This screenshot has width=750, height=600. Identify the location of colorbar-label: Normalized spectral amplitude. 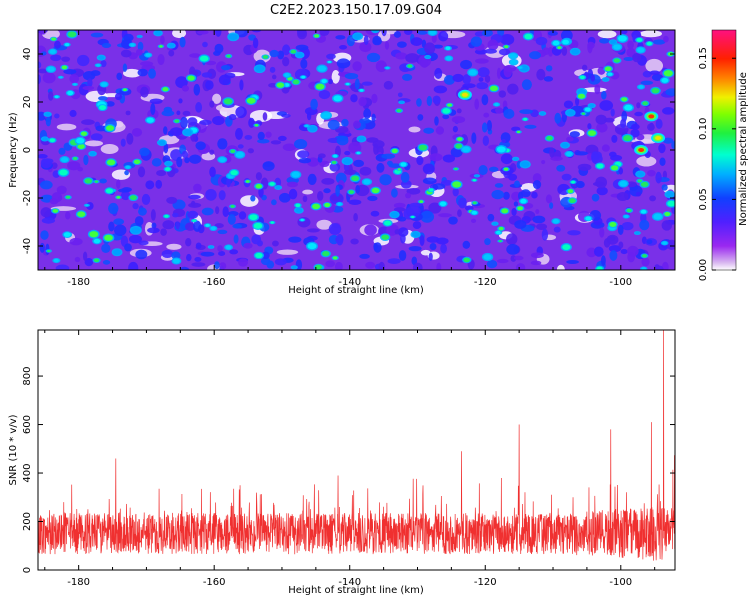
(743, 149).